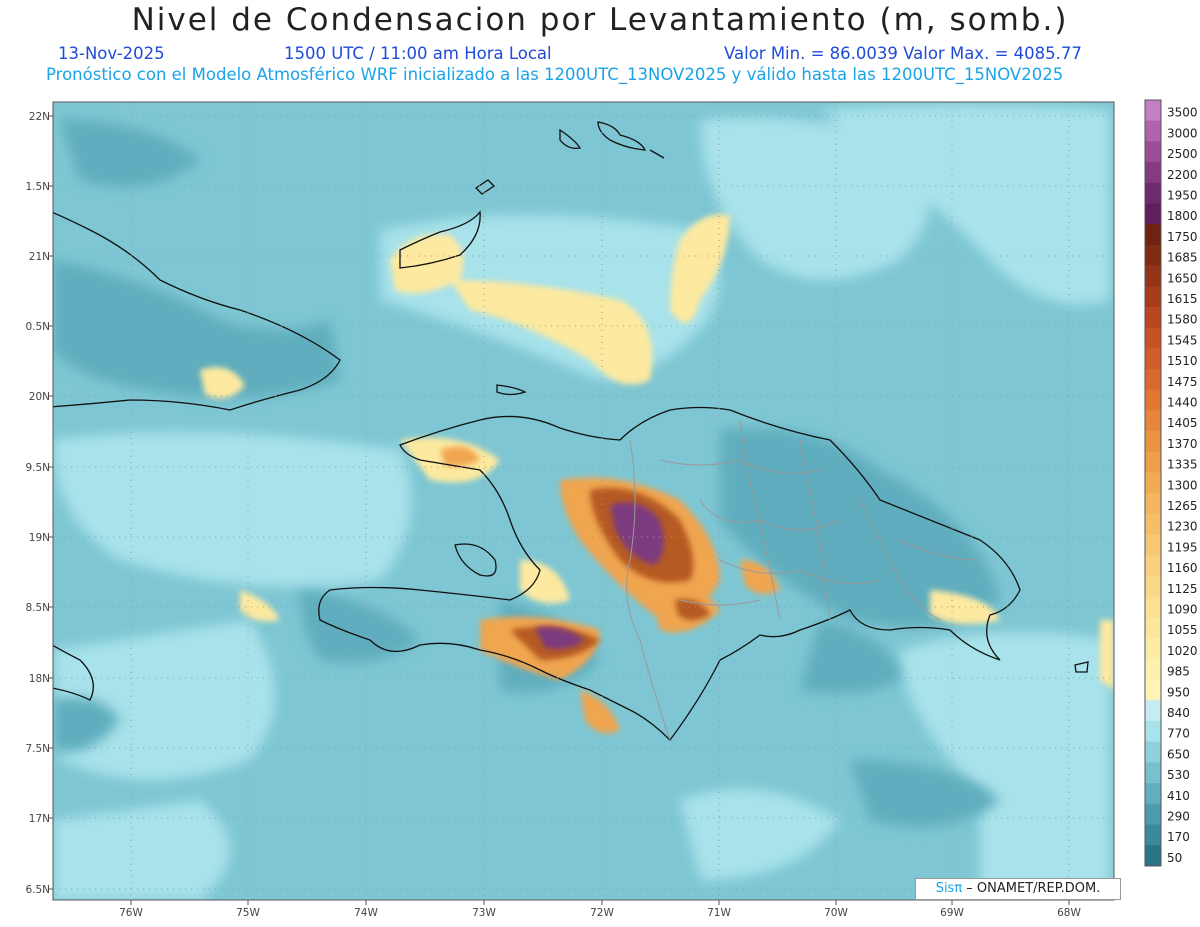  Describe the element at coordinates (131, 913) in the screenshot. I see `lon-label: 76W` at that location.